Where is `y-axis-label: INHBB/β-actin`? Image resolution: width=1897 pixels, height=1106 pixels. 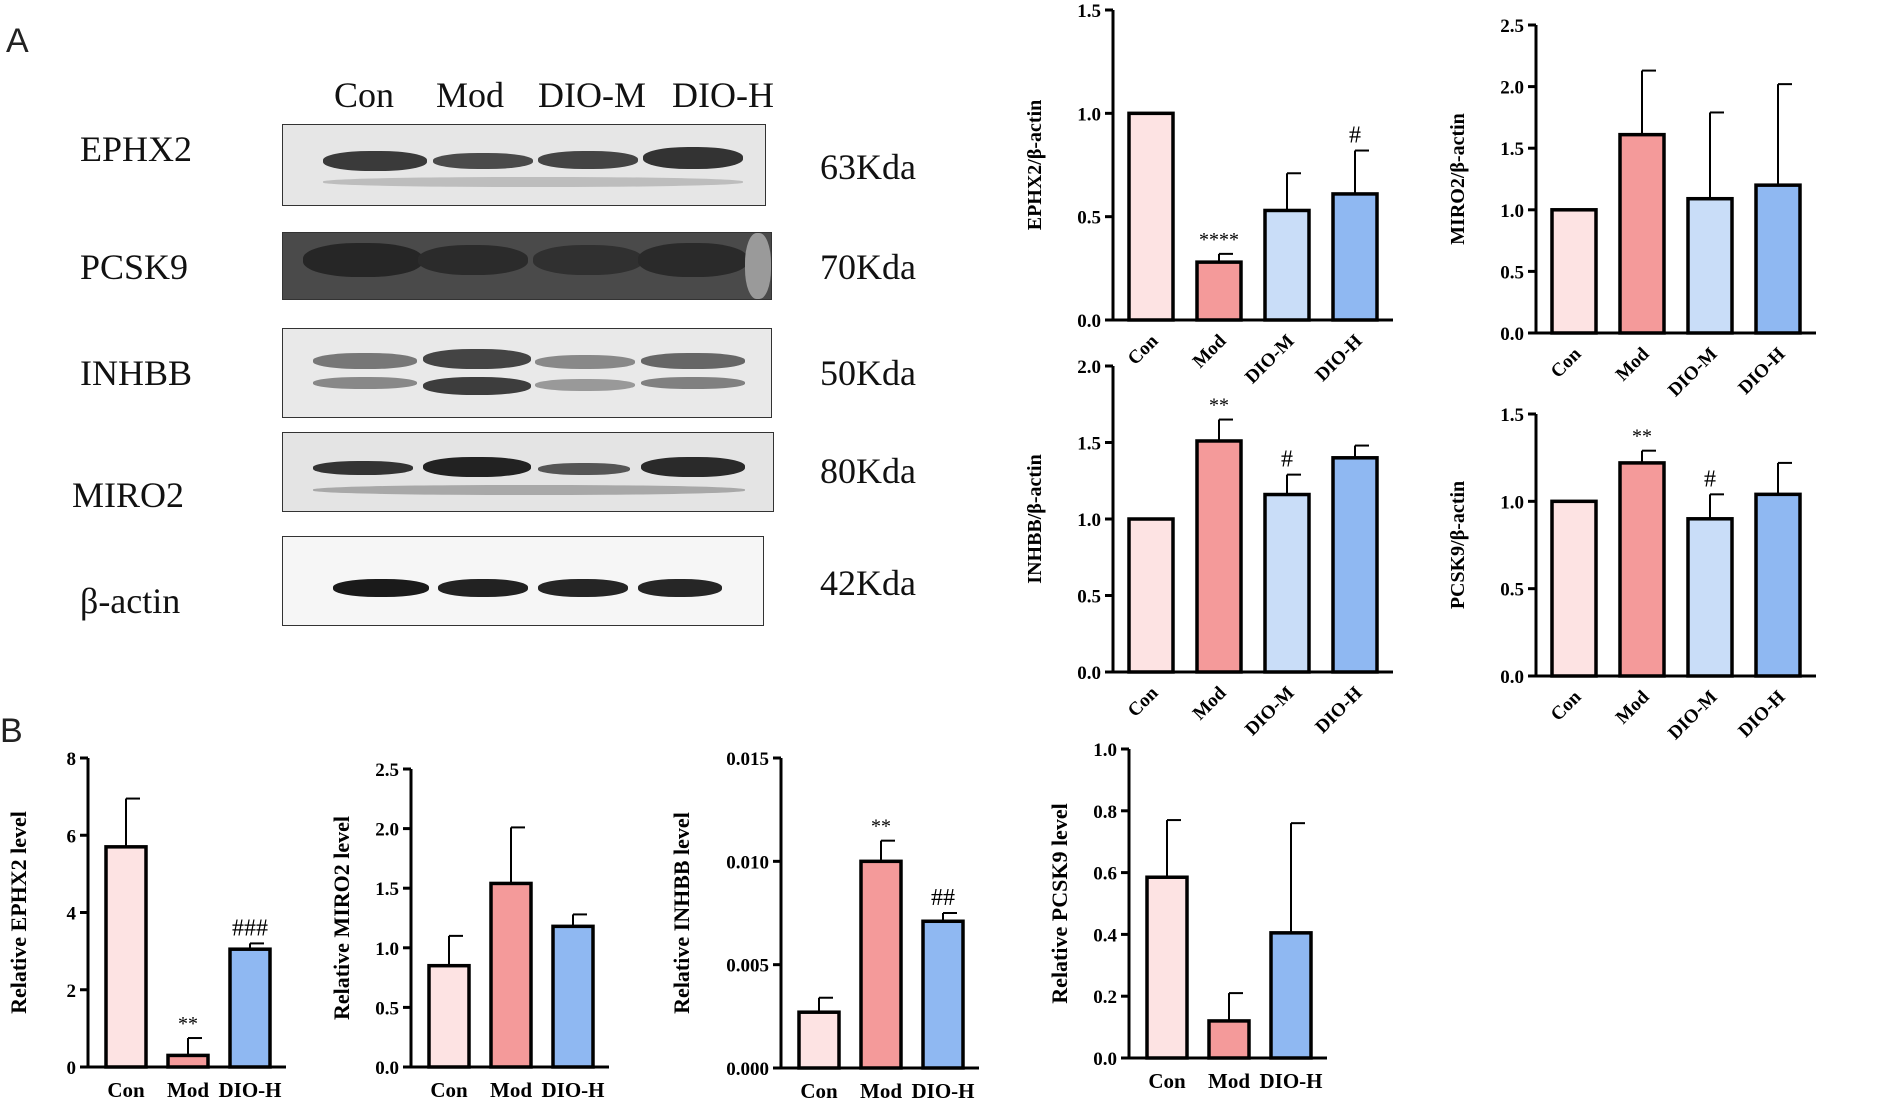 y-axis-label: INHBB/β-actin is located at coordinates (1035, 518).